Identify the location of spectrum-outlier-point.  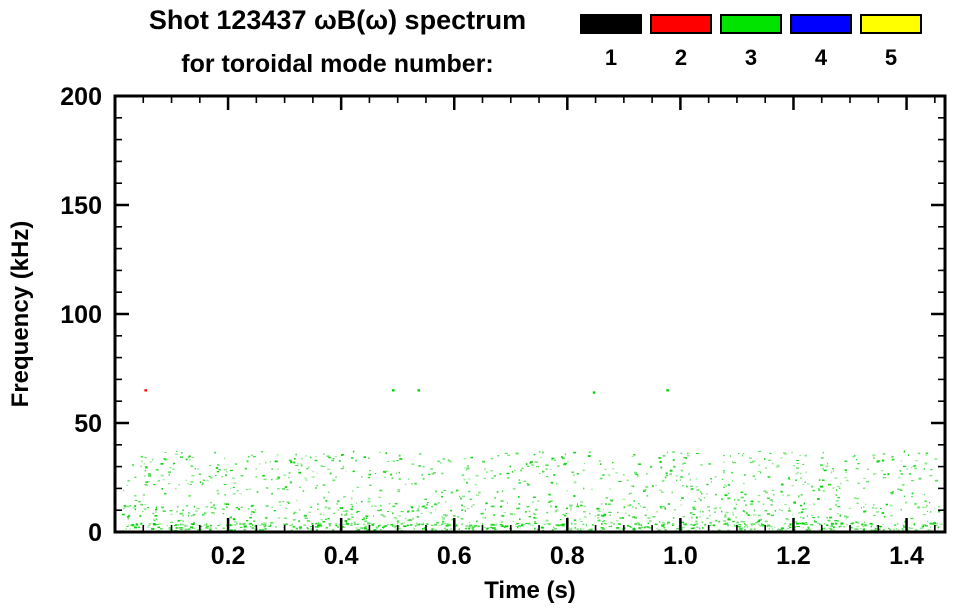
(145, 390).